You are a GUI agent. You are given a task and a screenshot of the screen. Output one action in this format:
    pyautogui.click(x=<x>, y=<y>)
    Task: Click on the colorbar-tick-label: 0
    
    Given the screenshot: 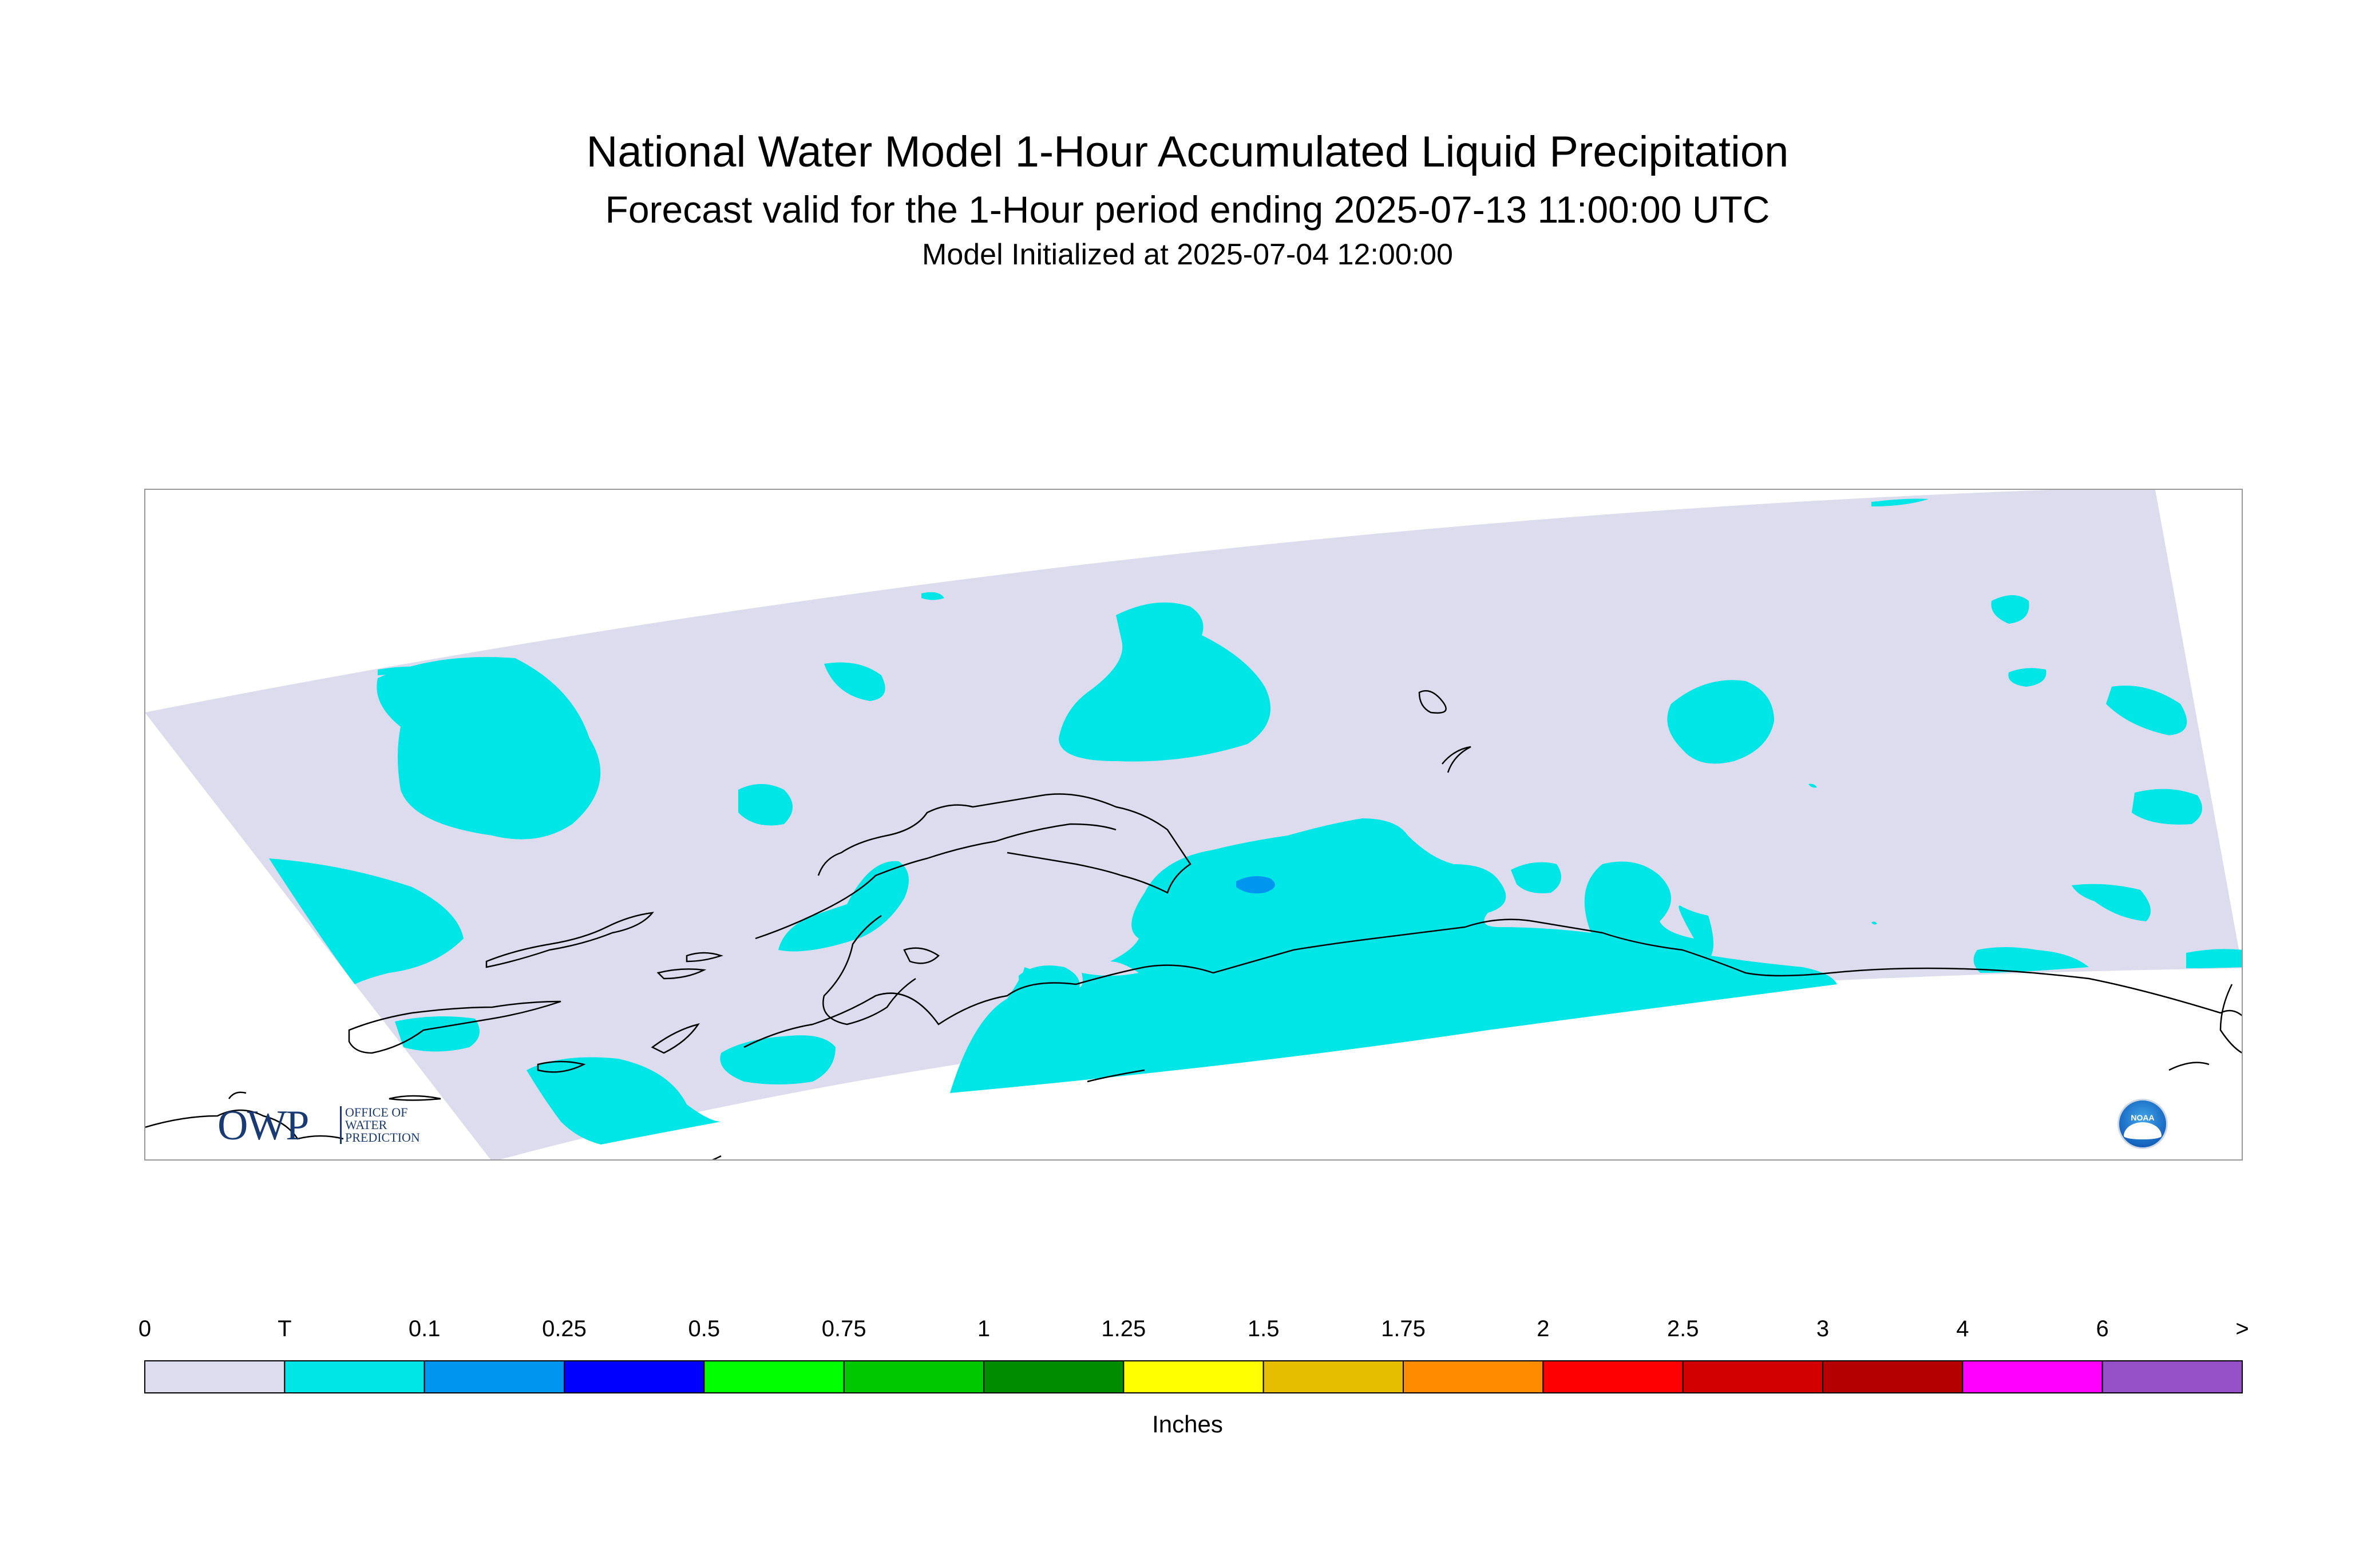 What is the action you would take?
    pyautogui.click(x=145, y=1328)
    